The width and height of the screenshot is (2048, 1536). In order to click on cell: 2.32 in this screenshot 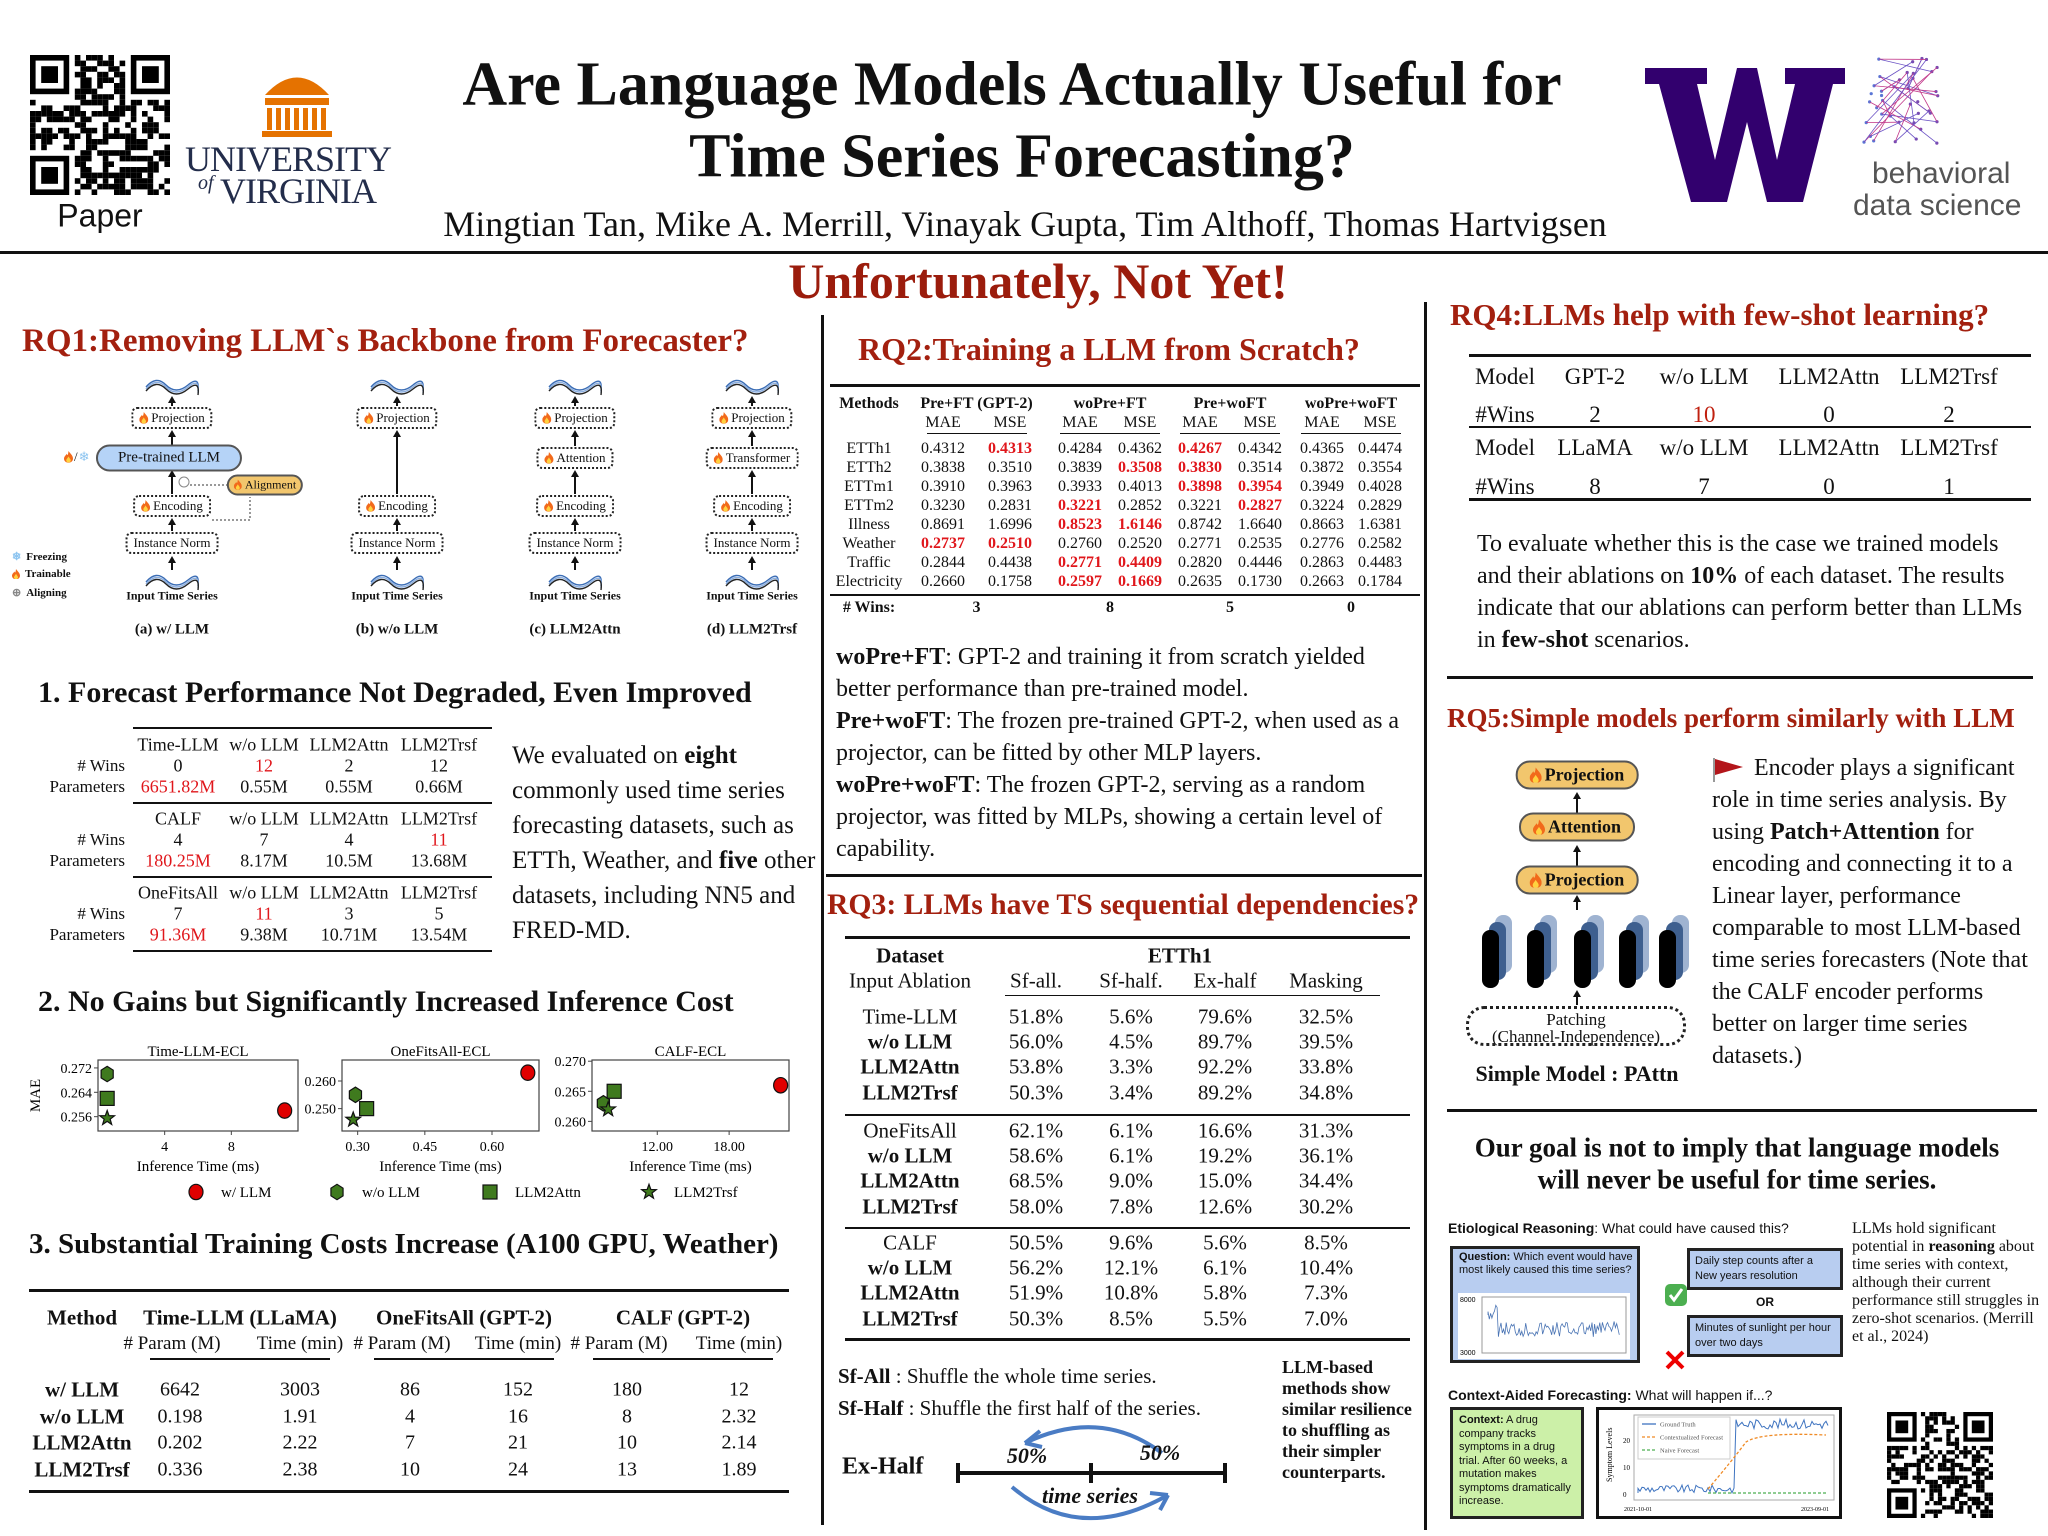, I will do `click(739, 1416)`.